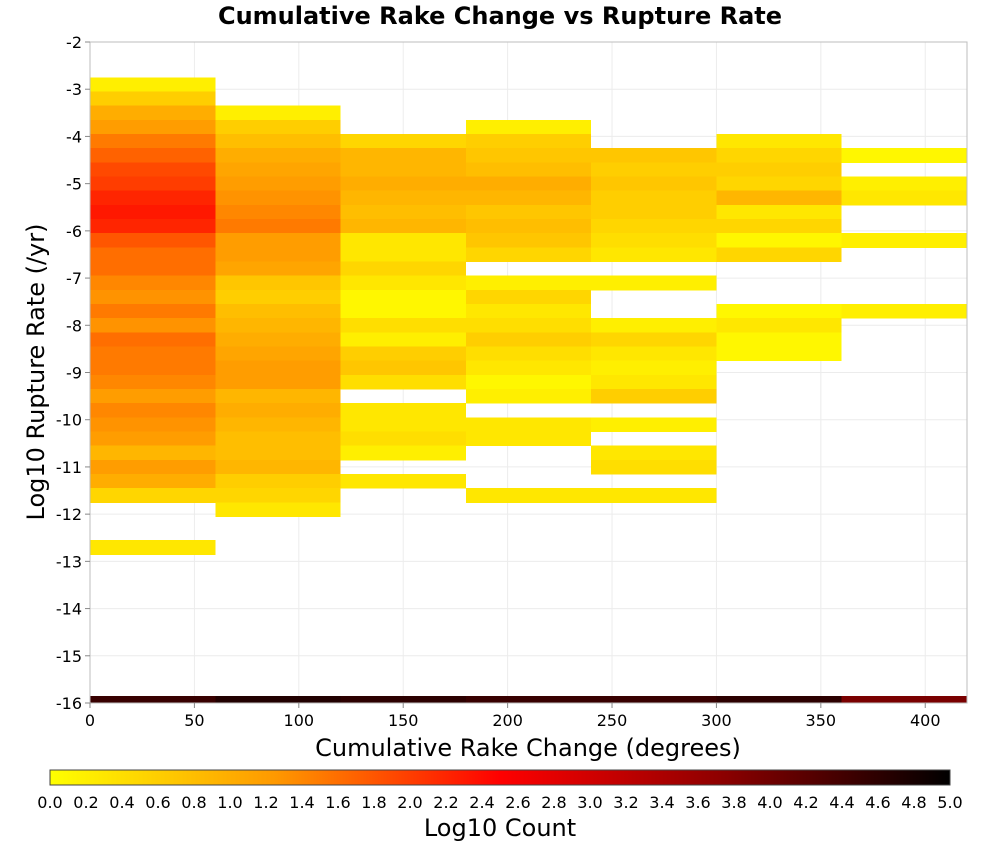  What do you see at coordinates (513, 716) in the screenshot?
I see `x-axis-ticks: 0 50 100 150 200 250 300 350 400` at bounding box center [513, 716].